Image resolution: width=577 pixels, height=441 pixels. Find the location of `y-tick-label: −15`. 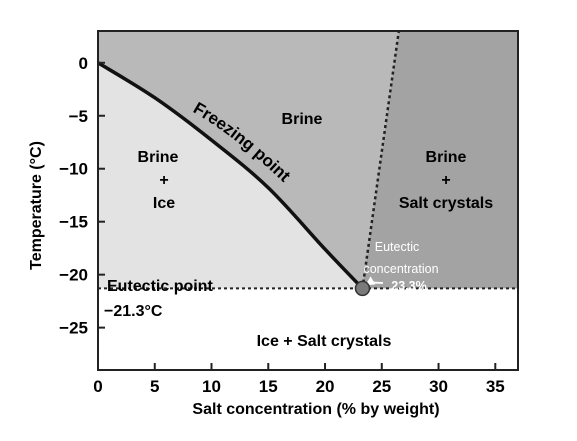

y-tick-label: −15 is located at coordinates (73, 222).